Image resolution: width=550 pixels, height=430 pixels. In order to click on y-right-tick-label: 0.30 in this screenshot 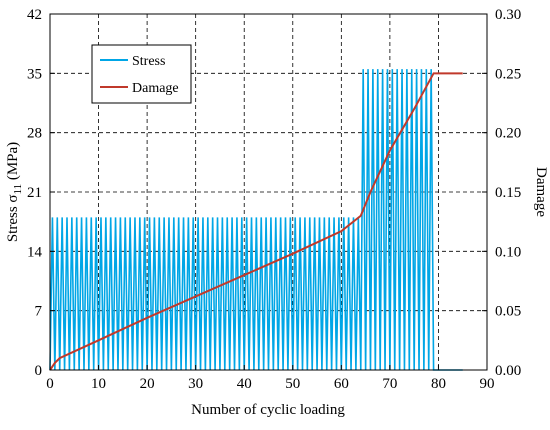, I will do `click(508, 15)`.